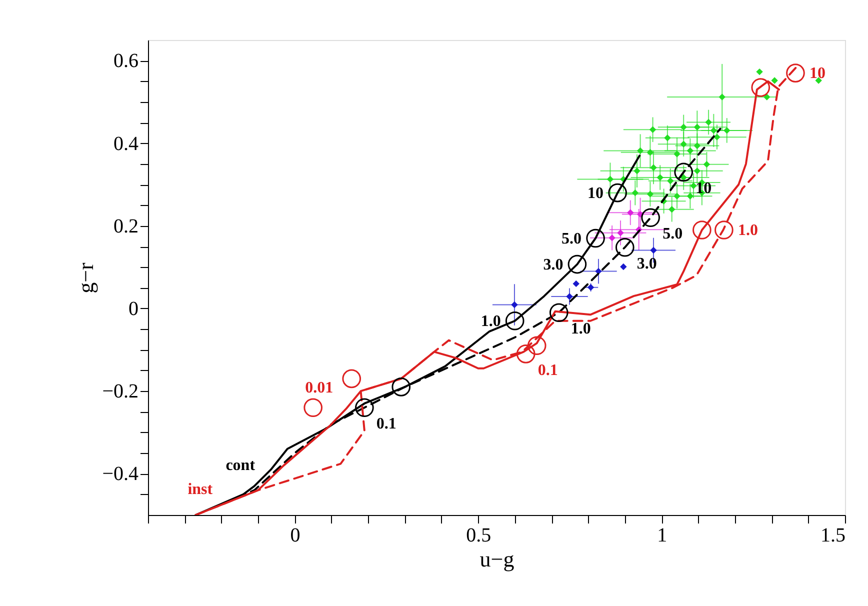 The image size is (868, 606). I want to click on x-axis-title: u−g, so click(497, 559).